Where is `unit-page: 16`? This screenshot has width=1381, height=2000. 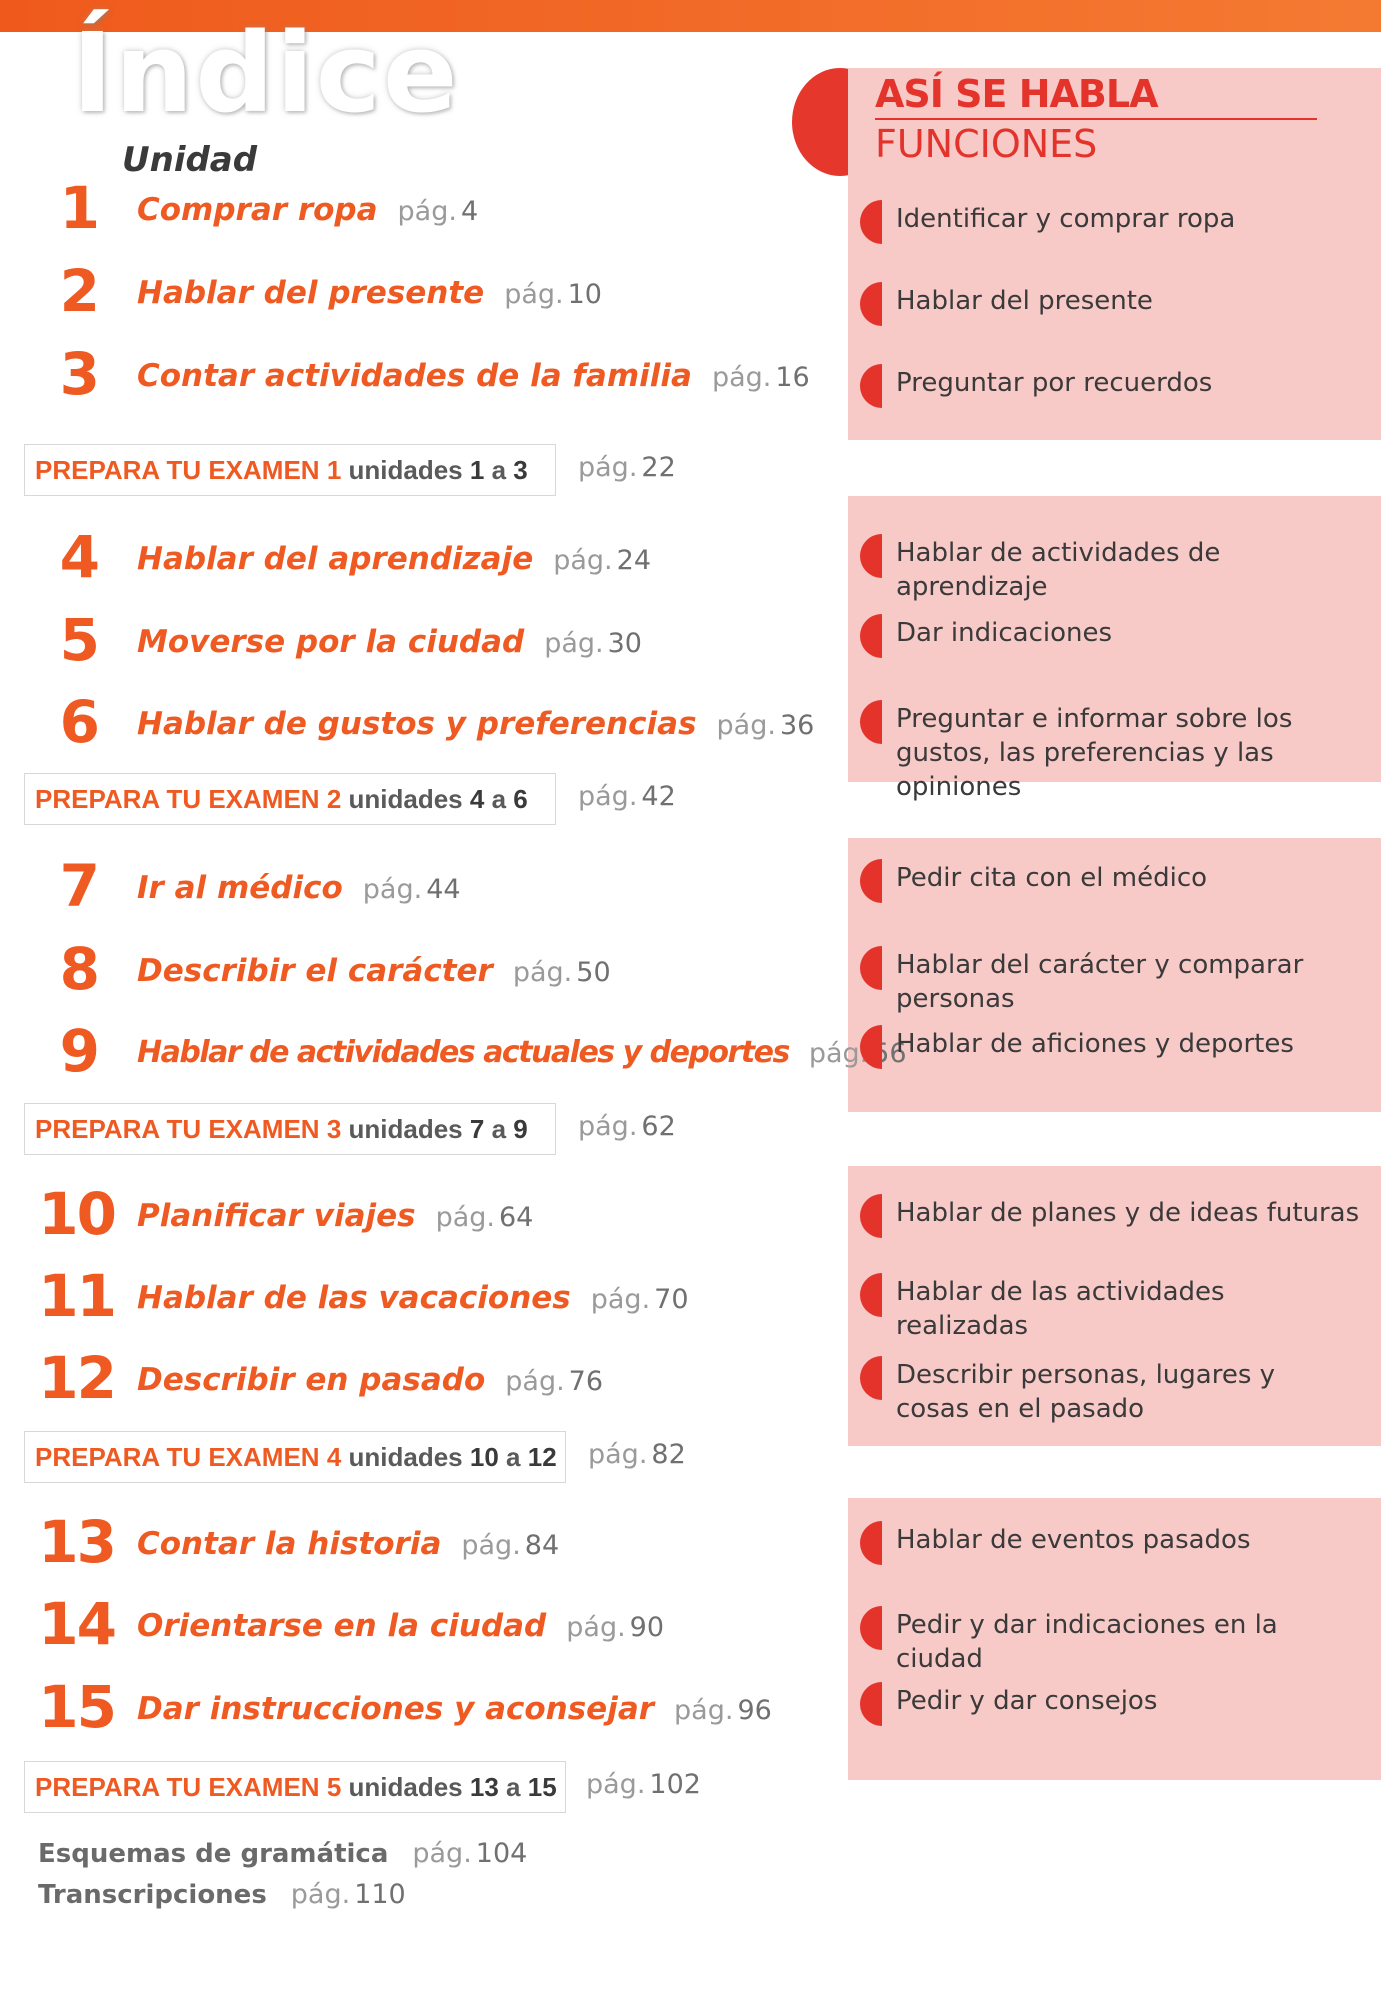 unit-page: 16 is located at coordinates (792, 377).